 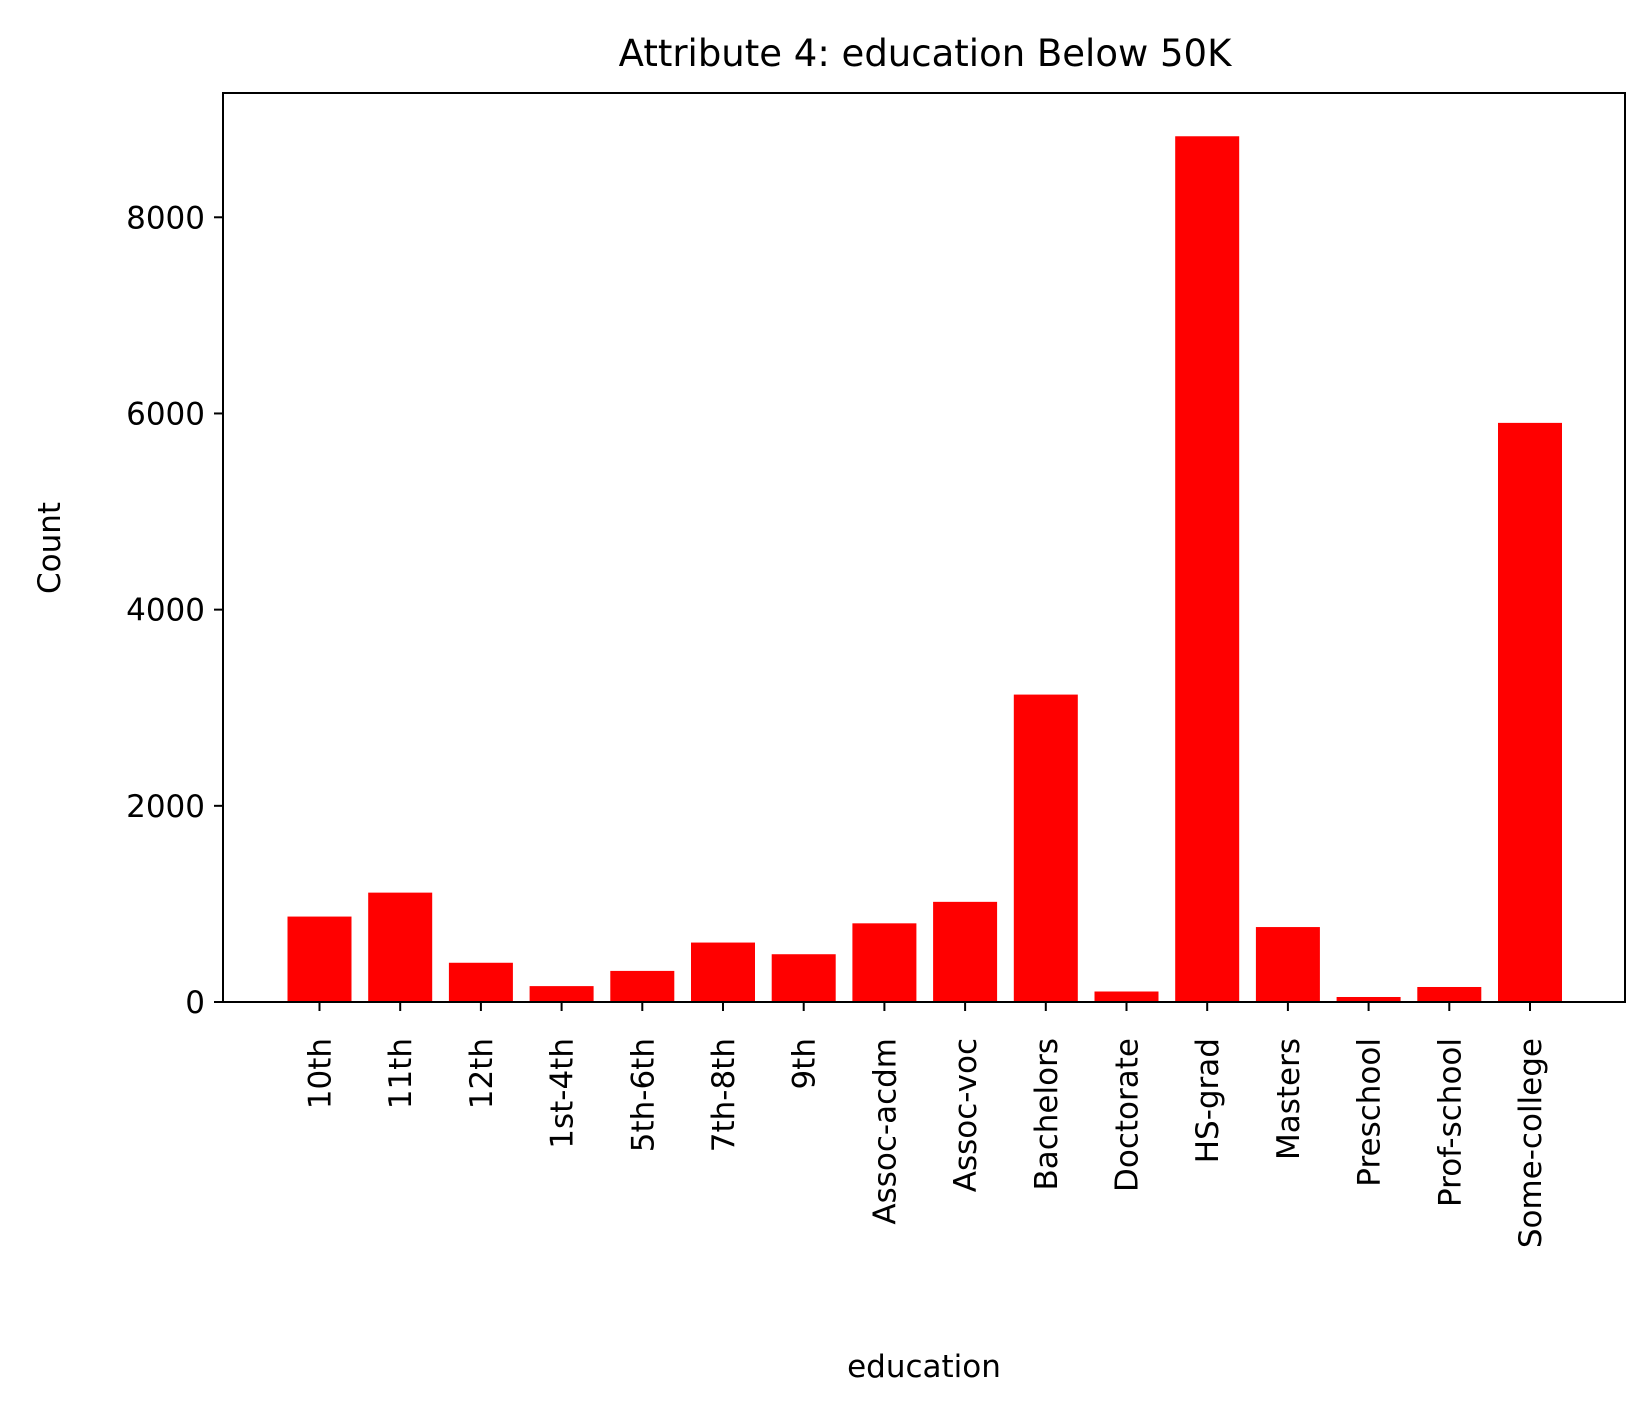 I want to click on bar-bachelors, so click(x=1045, y=848).